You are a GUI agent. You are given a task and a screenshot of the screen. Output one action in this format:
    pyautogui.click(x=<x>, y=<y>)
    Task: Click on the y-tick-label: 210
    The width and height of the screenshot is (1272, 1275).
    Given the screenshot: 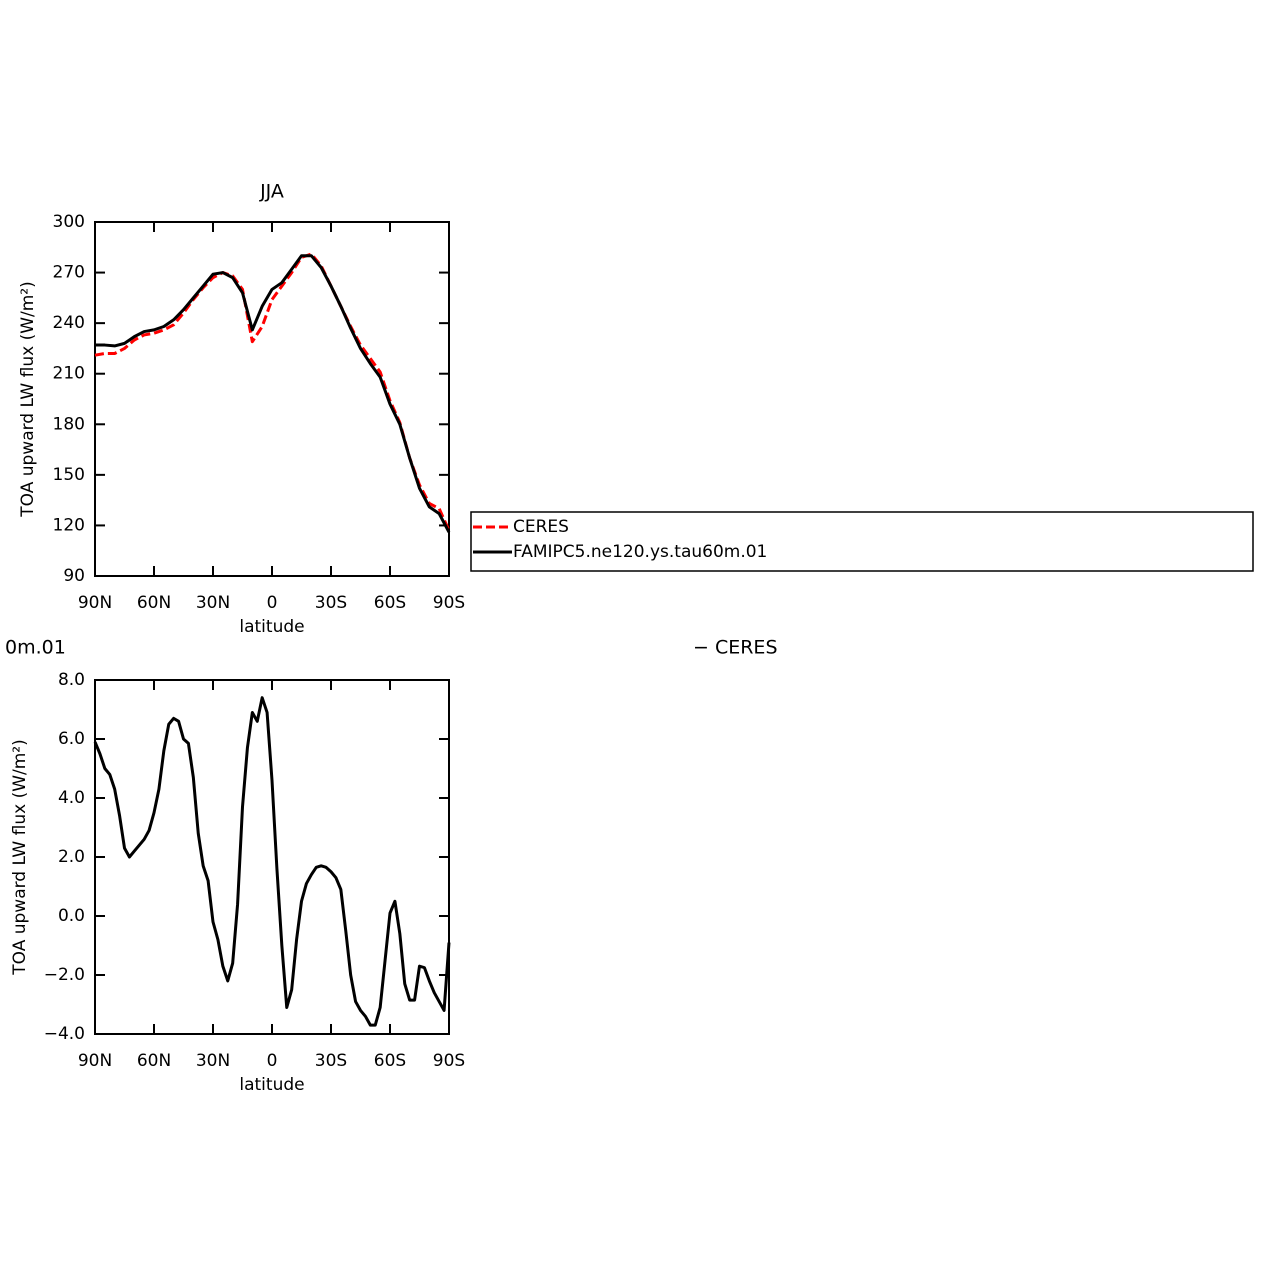 What is the action you would take?
    pyautogui.click(x=69, y=374)
    